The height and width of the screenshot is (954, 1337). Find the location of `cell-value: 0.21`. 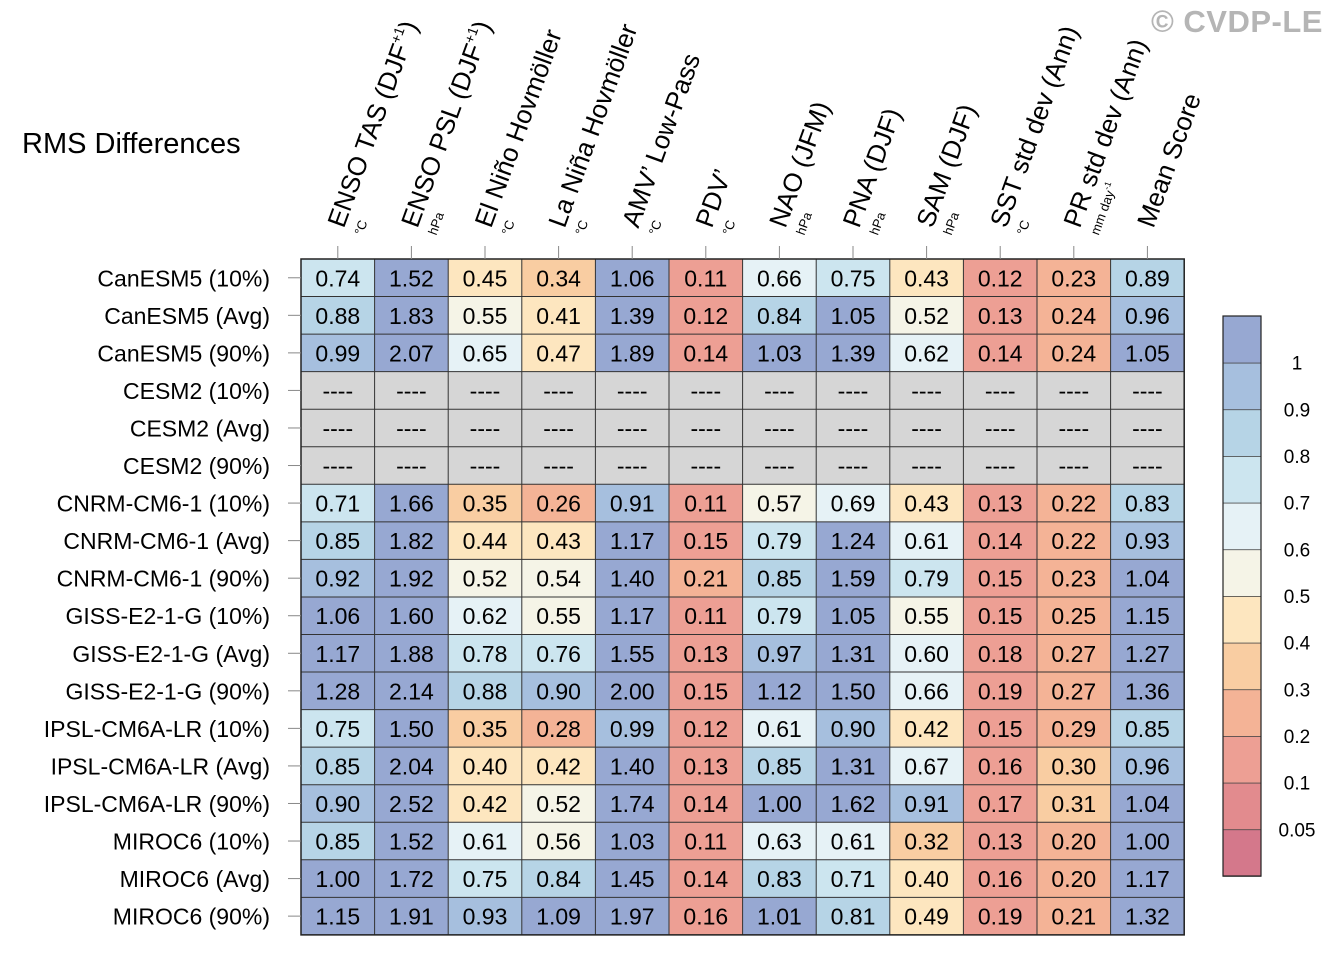

cell-value: 0.21 is located at coordinates (1073, 917).